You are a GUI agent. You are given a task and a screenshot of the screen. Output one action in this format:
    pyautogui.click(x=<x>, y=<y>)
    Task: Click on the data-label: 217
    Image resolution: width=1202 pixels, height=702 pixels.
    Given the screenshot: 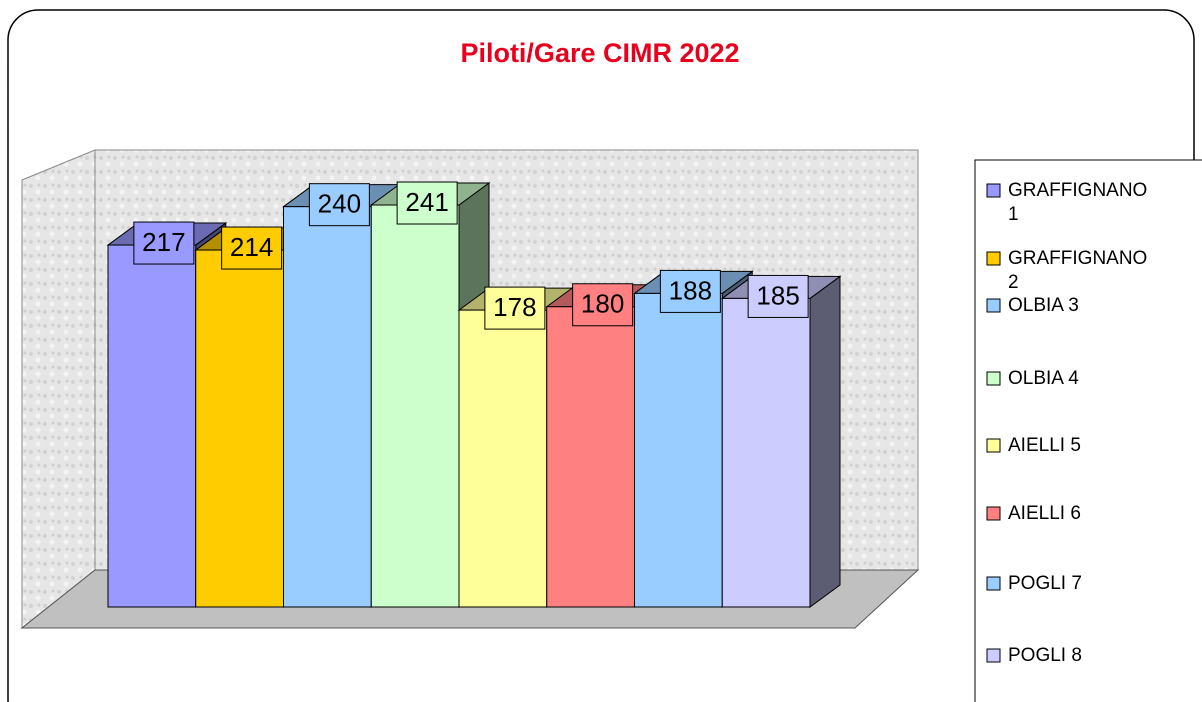 What is the action you would take?
    pyautogui.click(x=163, y=242)
    